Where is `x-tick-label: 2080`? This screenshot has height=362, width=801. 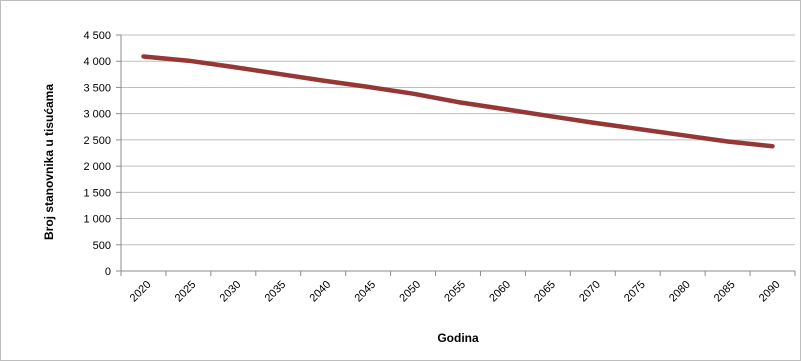 x-tick-label: 2080 is located at coordinates (680, 292).